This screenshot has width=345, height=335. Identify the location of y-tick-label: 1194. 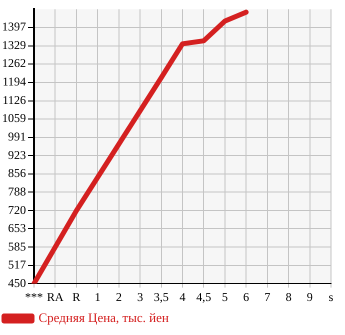
(14, 81).